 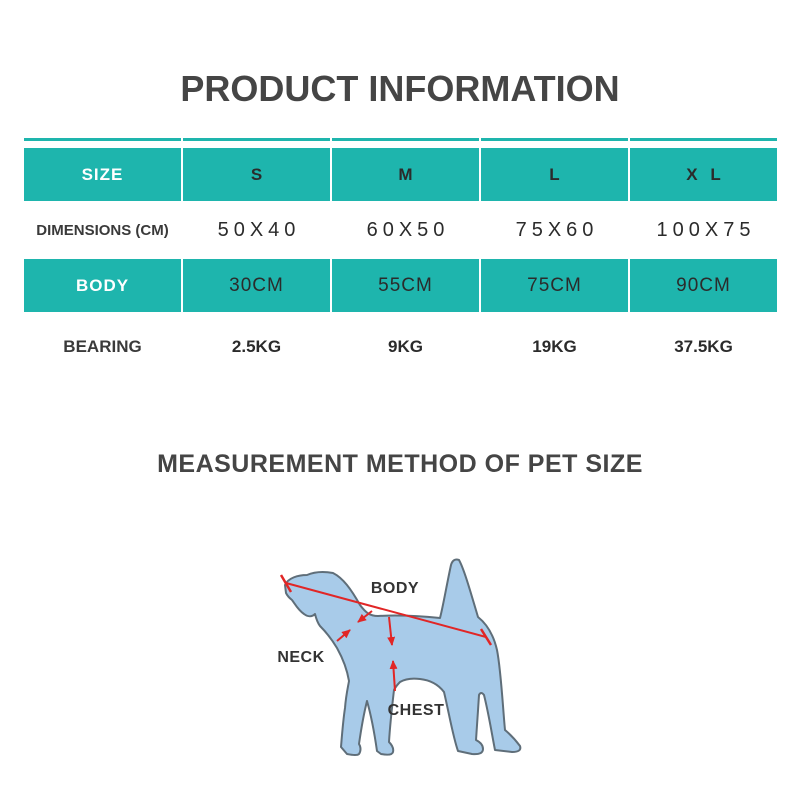 I want to click on body-measure-tick-left, so click(x=286, y=583).